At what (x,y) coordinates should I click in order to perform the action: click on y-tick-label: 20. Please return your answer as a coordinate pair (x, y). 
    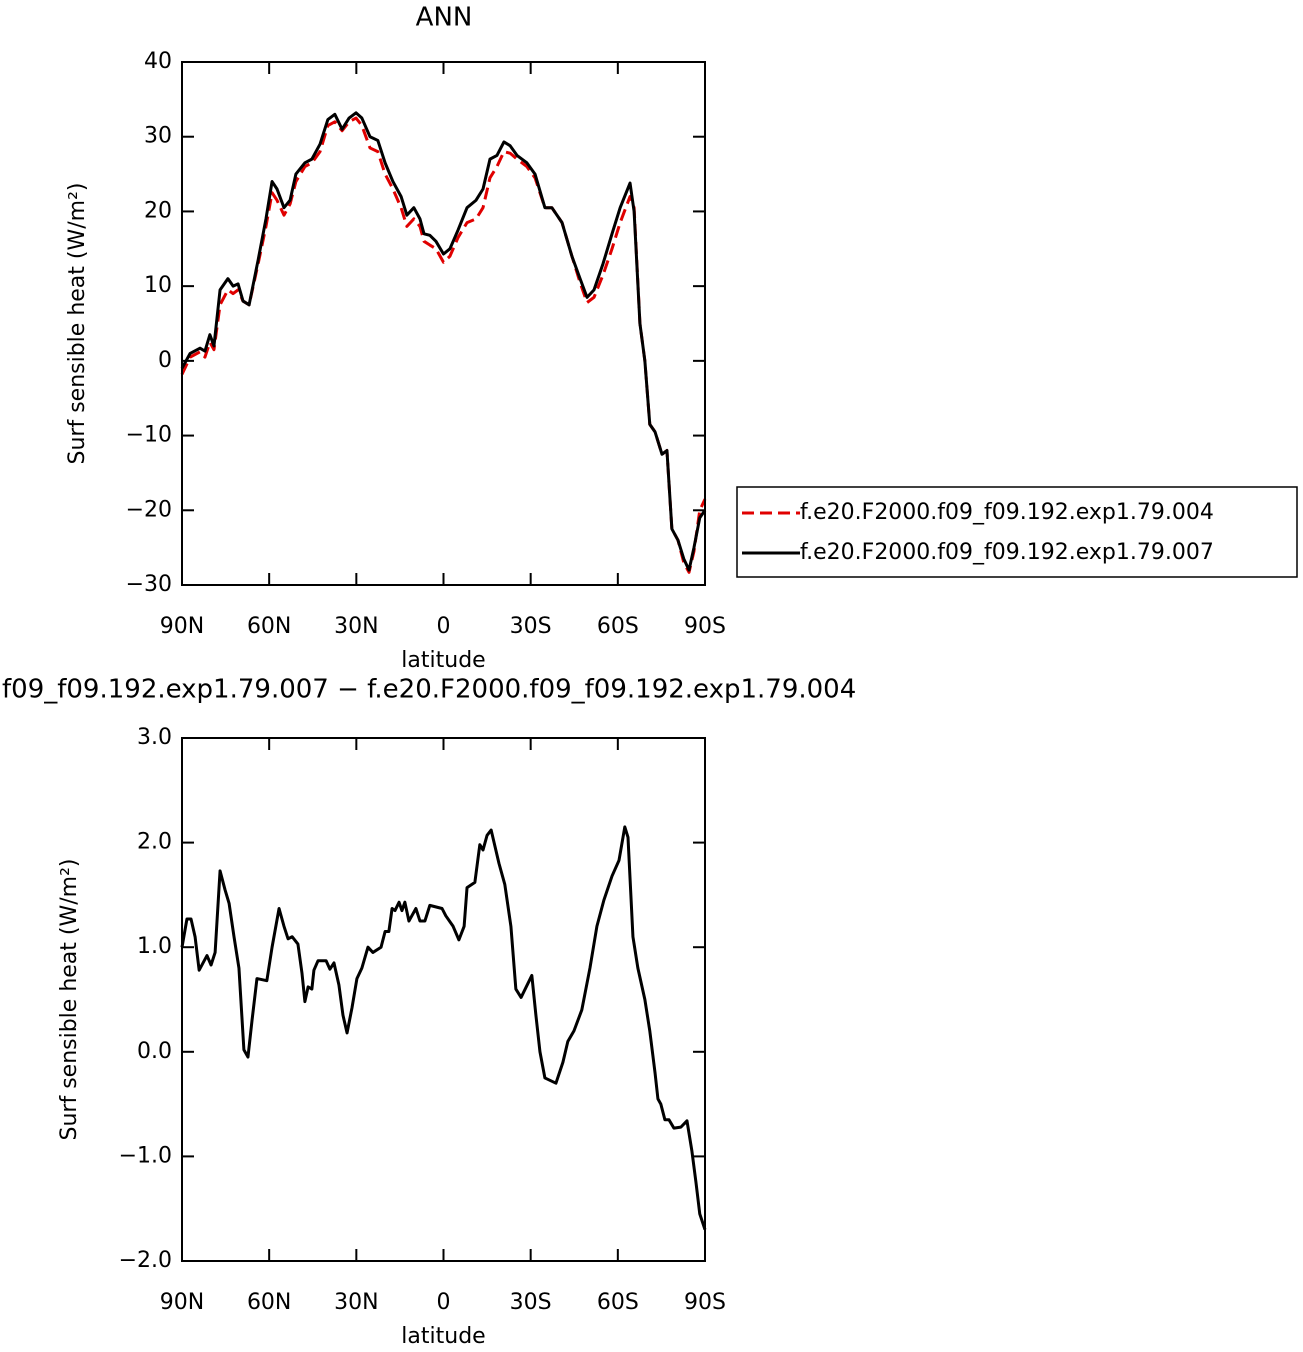
    Looking at the image, I should click on (158, 210).